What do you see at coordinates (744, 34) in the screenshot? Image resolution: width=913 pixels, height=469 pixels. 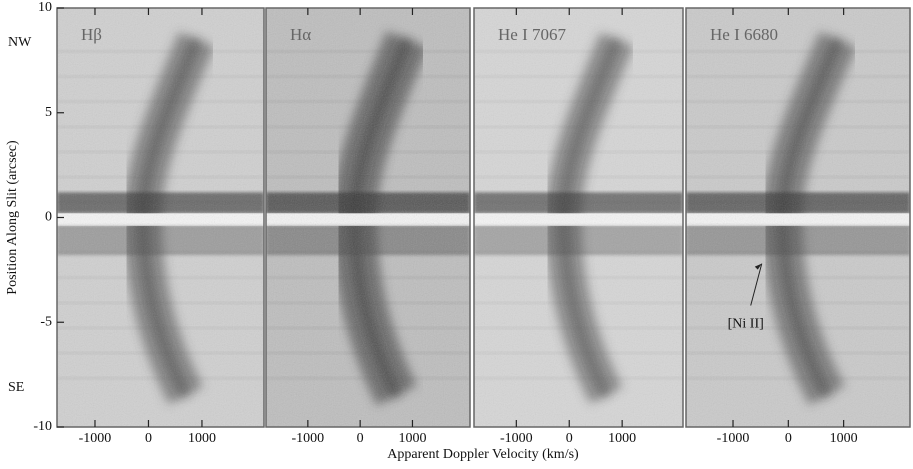 I see `panel-title: He I 6680` at bounding box center [744, 34].